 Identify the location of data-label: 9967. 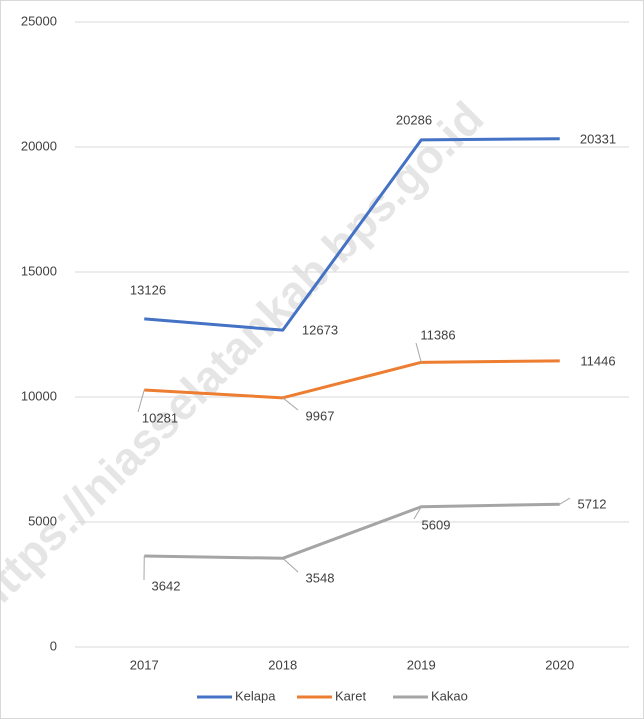
(320, 415).